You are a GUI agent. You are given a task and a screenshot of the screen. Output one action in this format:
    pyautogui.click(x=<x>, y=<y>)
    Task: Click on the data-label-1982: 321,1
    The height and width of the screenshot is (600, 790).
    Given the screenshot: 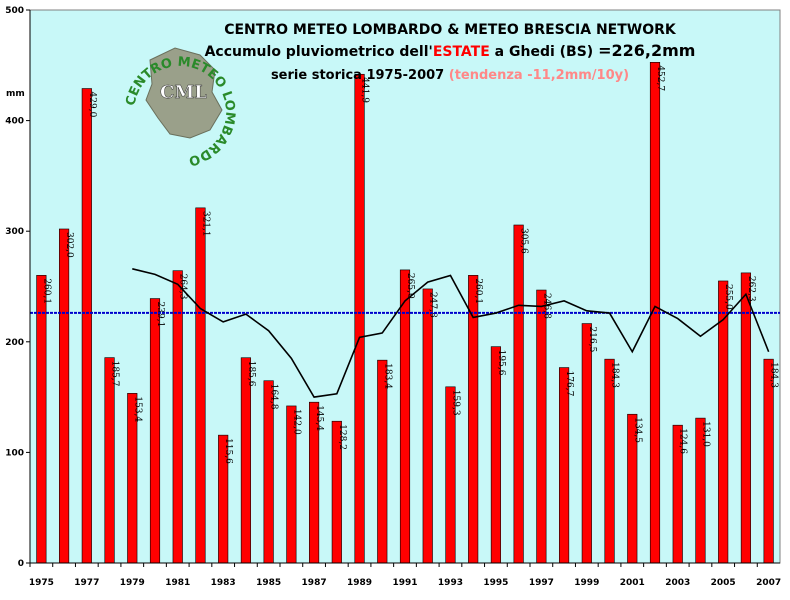 What is the action you would take?
    pyautogui.click(x=205, y=224)
    